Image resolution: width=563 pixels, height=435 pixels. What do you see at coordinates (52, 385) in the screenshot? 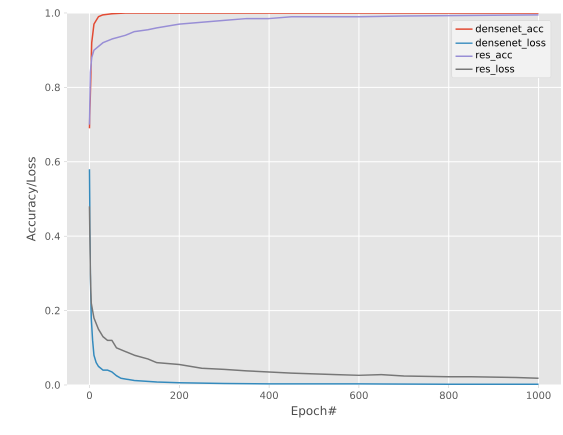
I see `y-tick-label: 0.0` at bounding box center [52, 385].